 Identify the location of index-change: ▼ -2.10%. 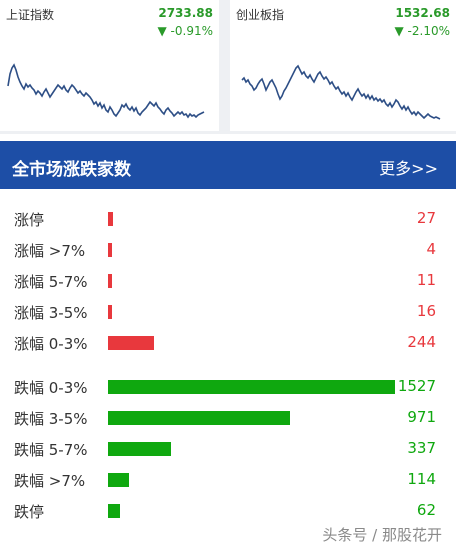
(422, 31).